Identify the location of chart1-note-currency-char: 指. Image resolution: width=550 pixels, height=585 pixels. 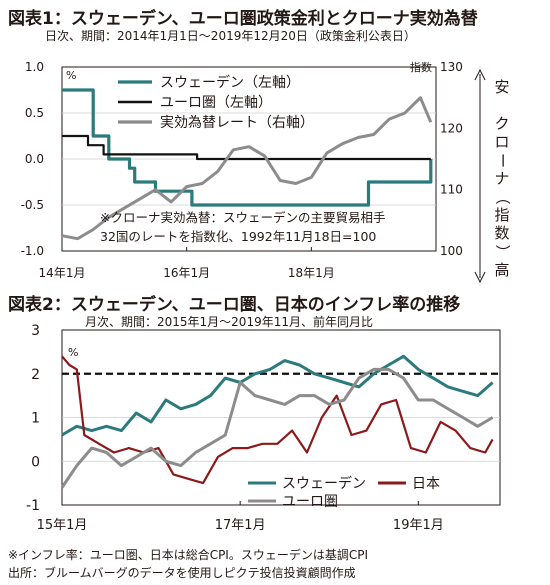
(501, 215).